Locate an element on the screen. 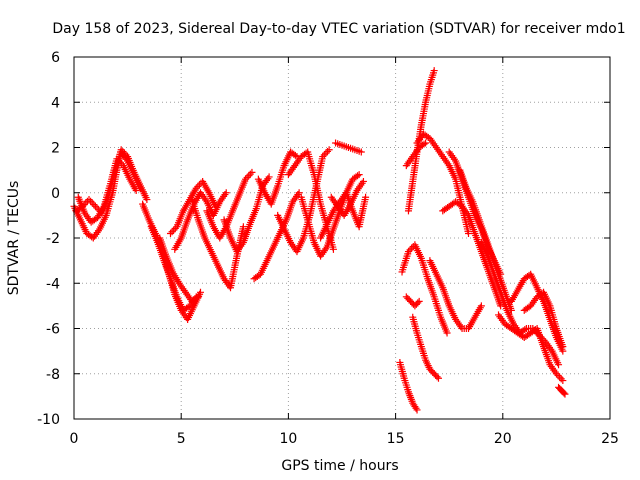 The width and height of the screenshot is (640, 480). series-s23 is located at coordinates (412, 301).